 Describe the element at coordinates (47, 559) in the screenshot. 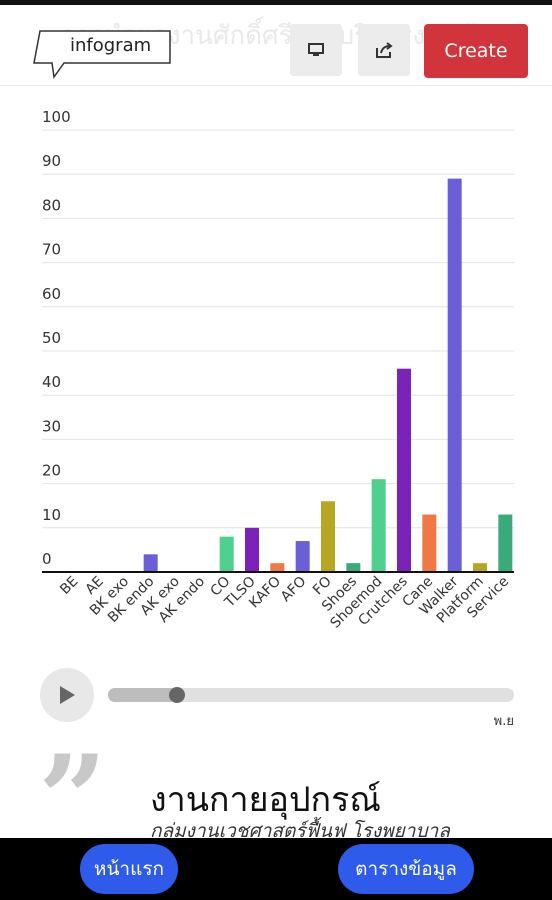

I see `y-tick-label: 0` at that location.